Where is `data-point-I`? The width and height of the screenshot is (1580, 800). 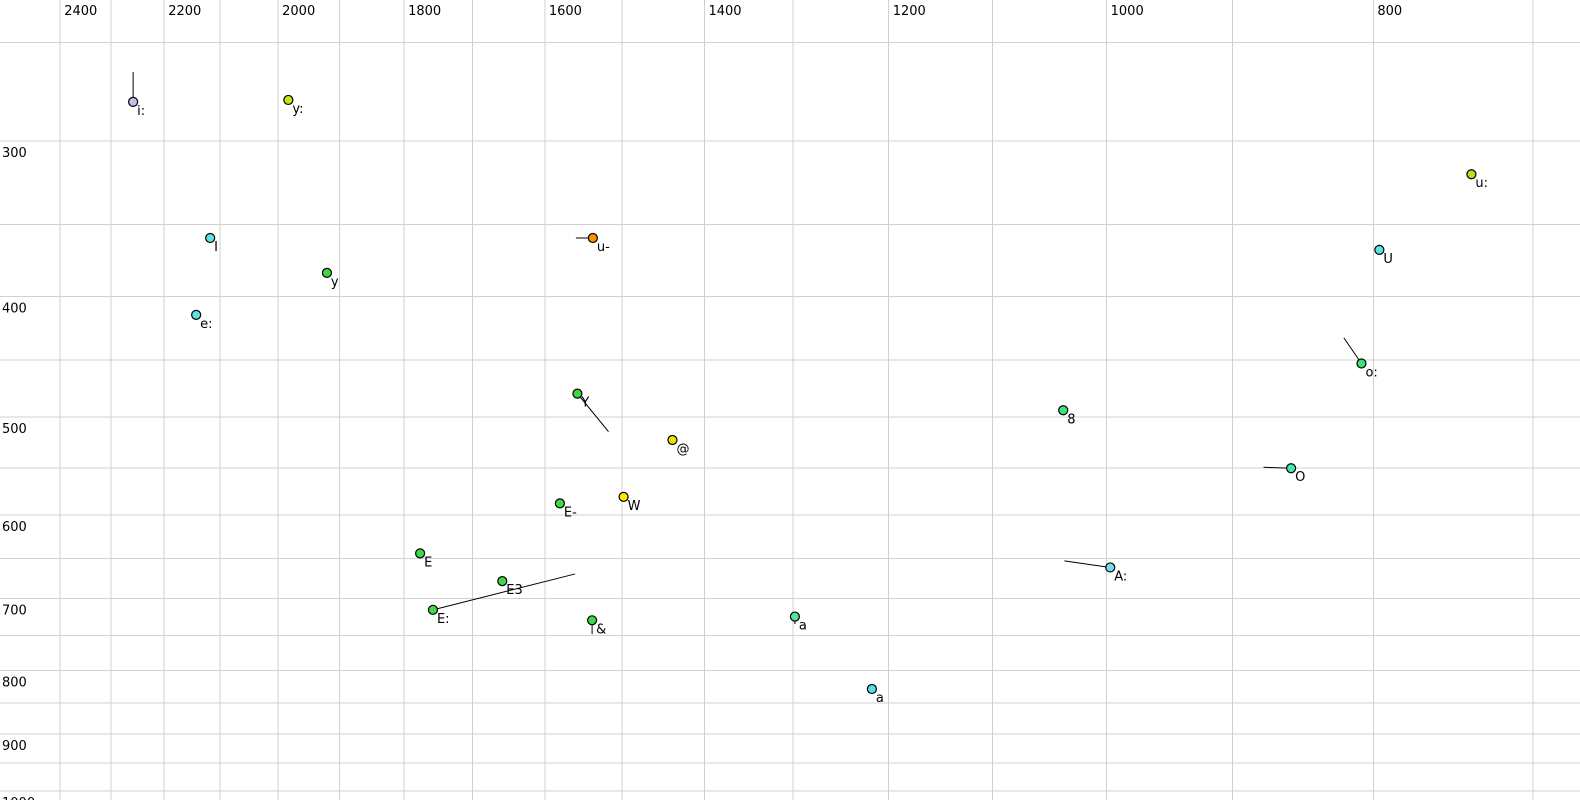 data-point-I is located at coordinates (210, 238).